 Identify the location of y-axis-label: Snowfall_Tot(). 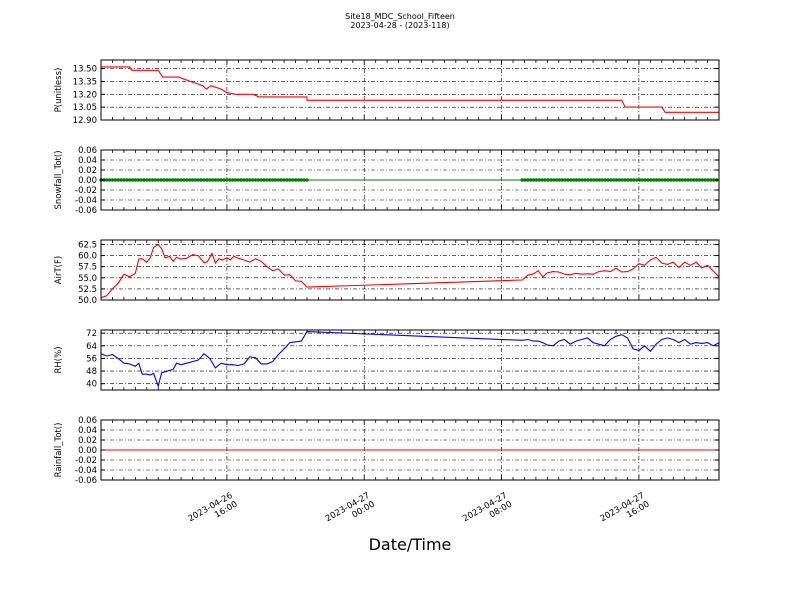
(59, 179).